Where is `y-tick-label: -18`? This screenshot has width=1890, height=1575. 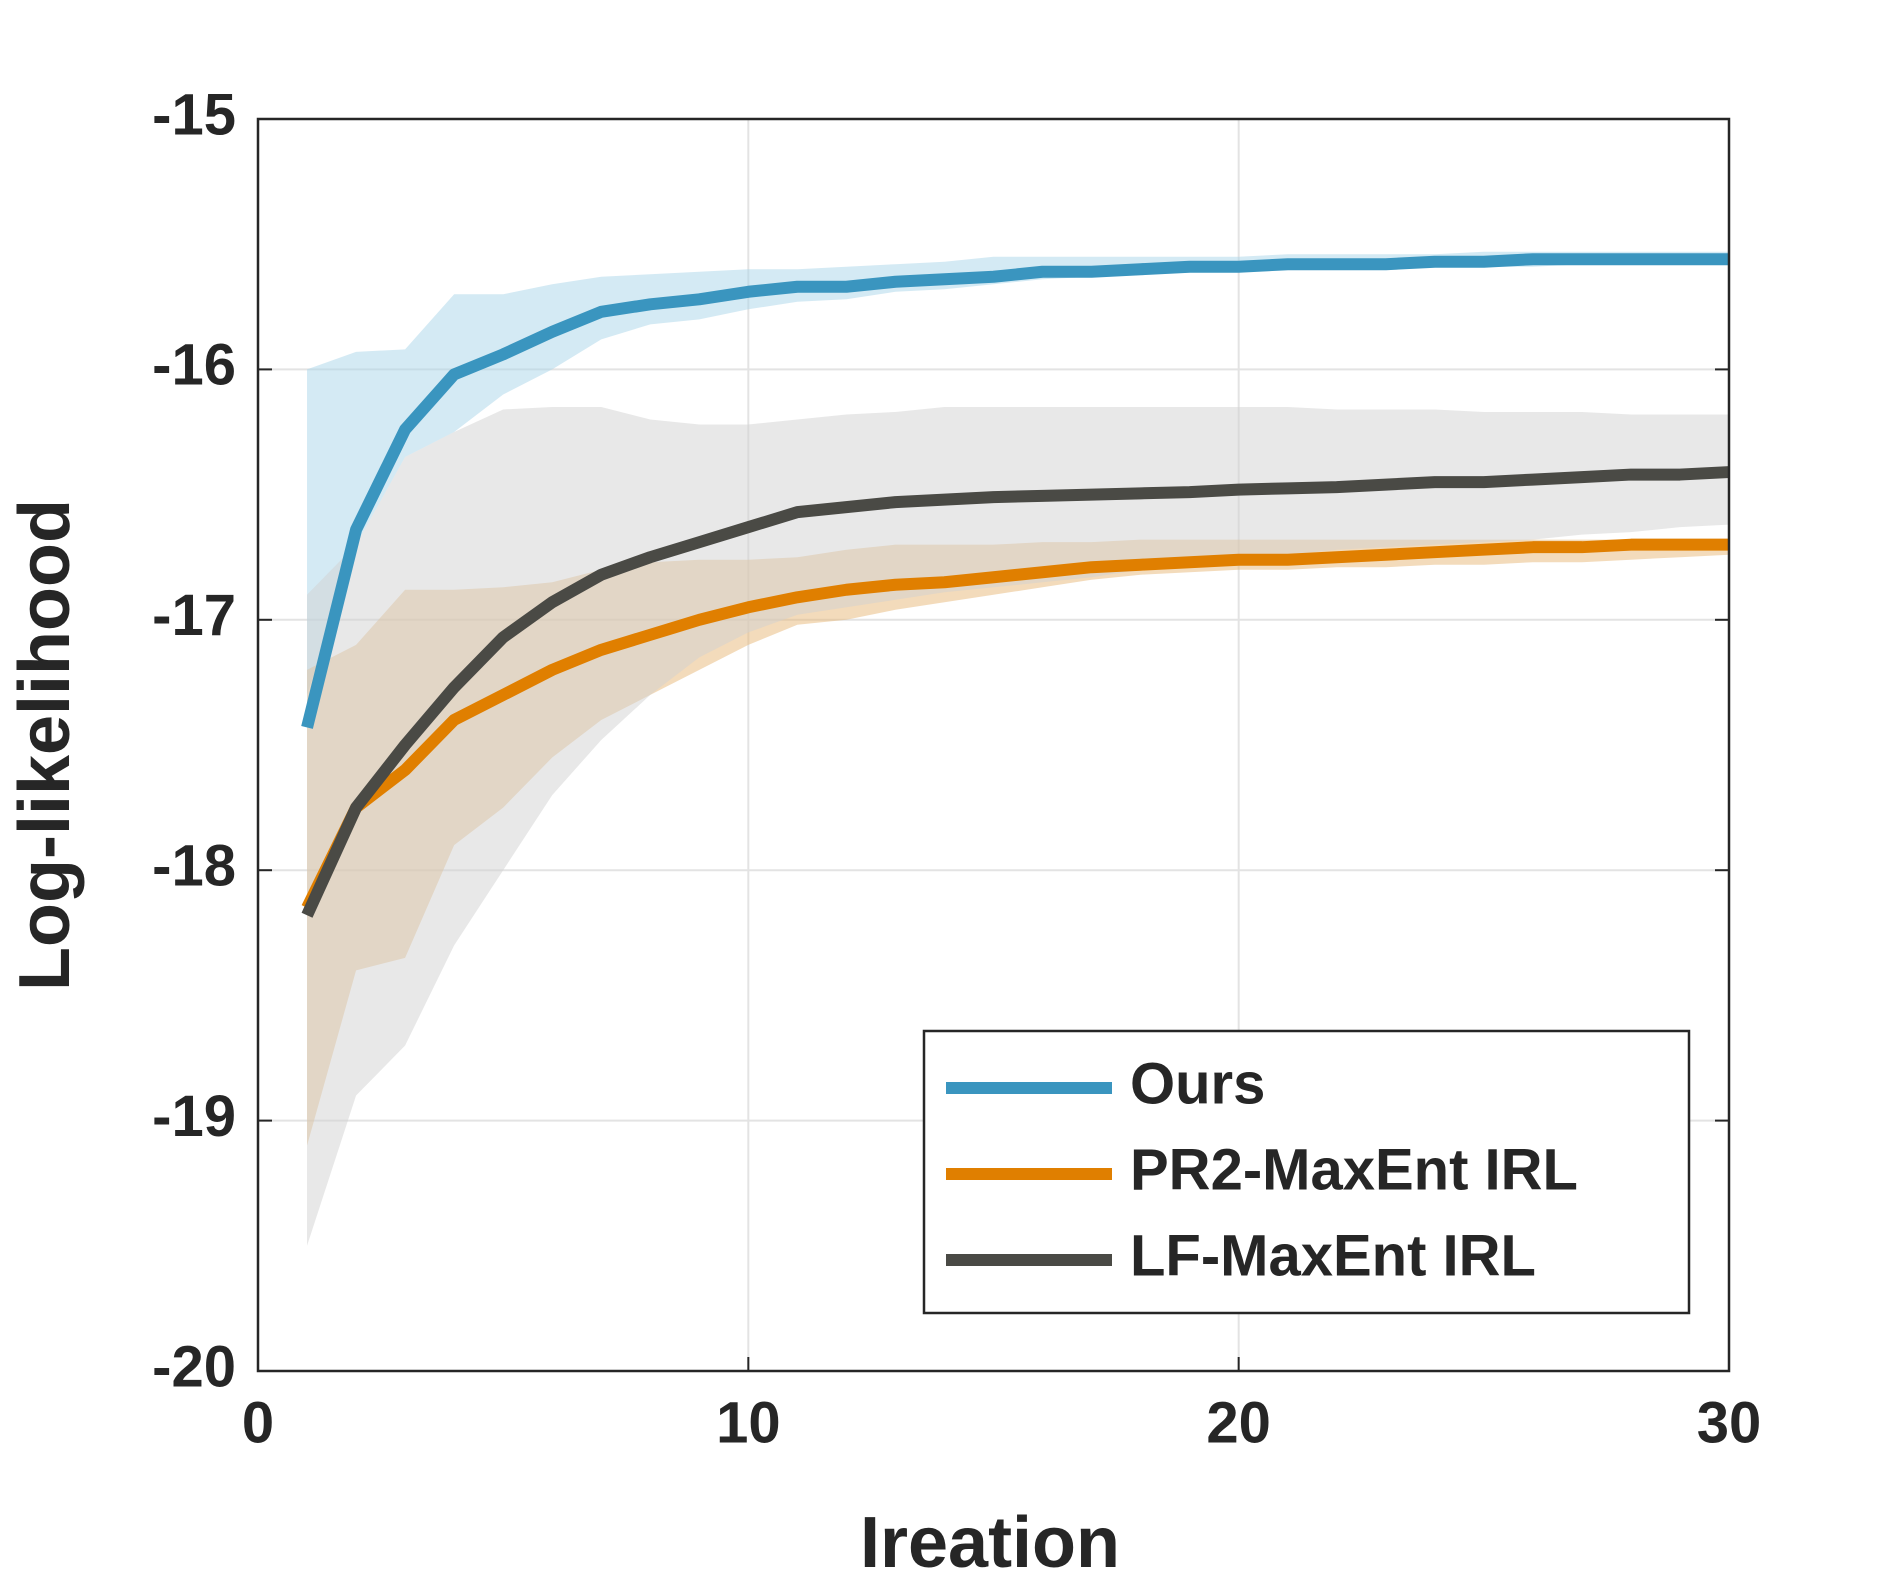 y-tick-label: -18 is located at coordinates (194, 866).